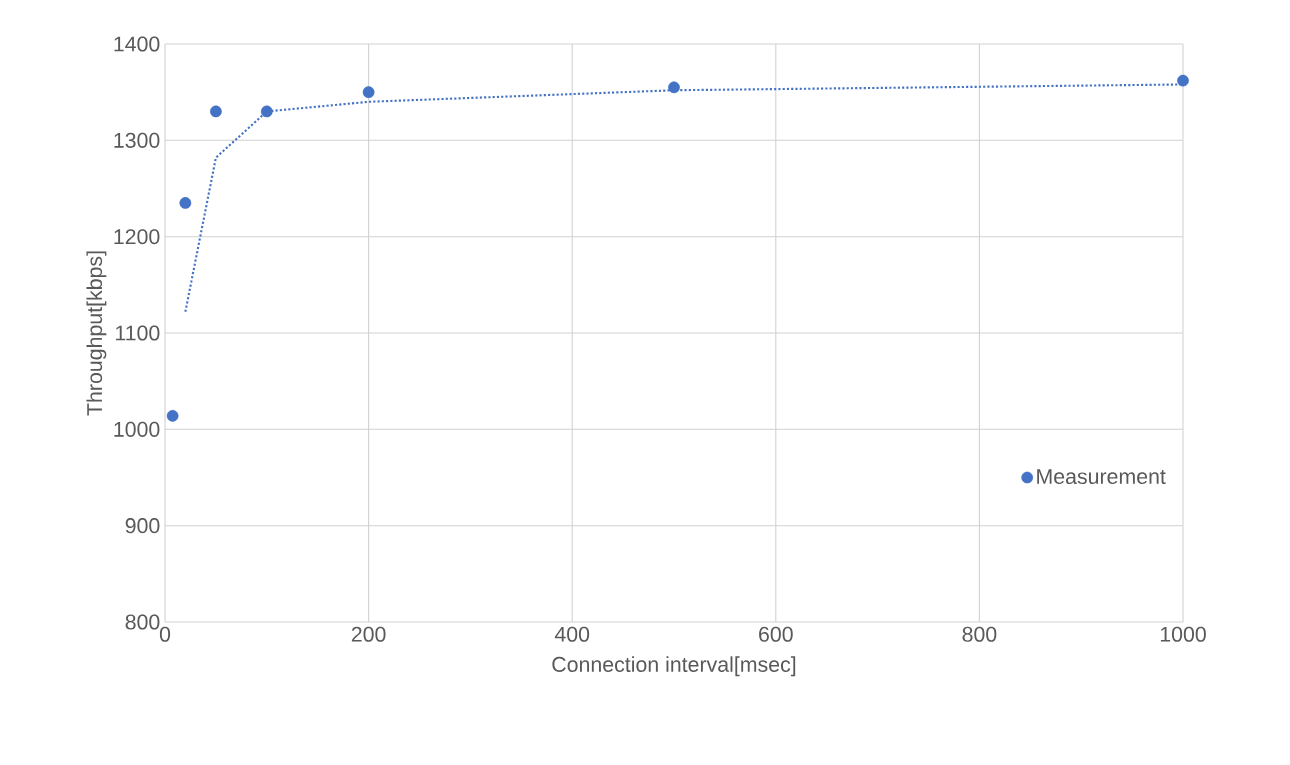 The width and height of the screenshot is (1290, 765). I want to click on x-tick-label: 0, so click(165, 634).